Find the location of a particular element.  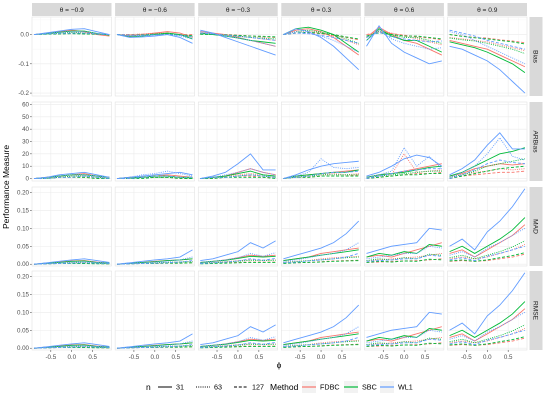

legend-title-n: n is located at coordinates (148, 387).